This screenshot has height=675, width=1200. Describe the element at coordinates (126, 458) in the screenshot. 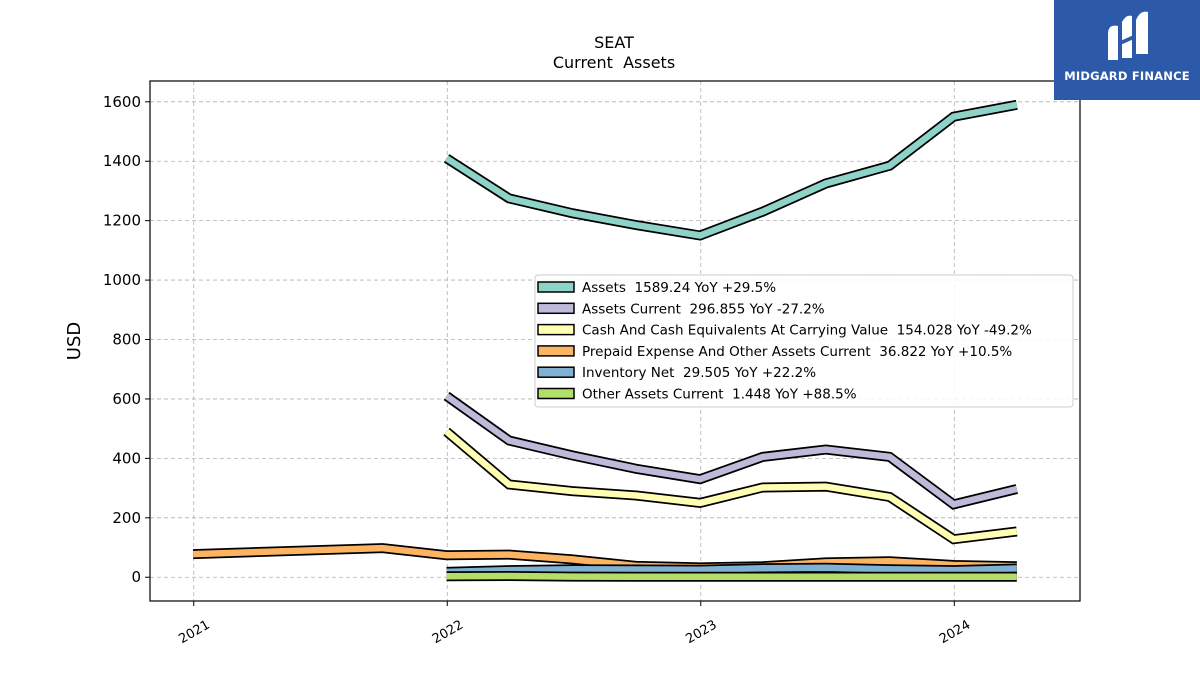

I see `y-tick-label: 400` at that location.